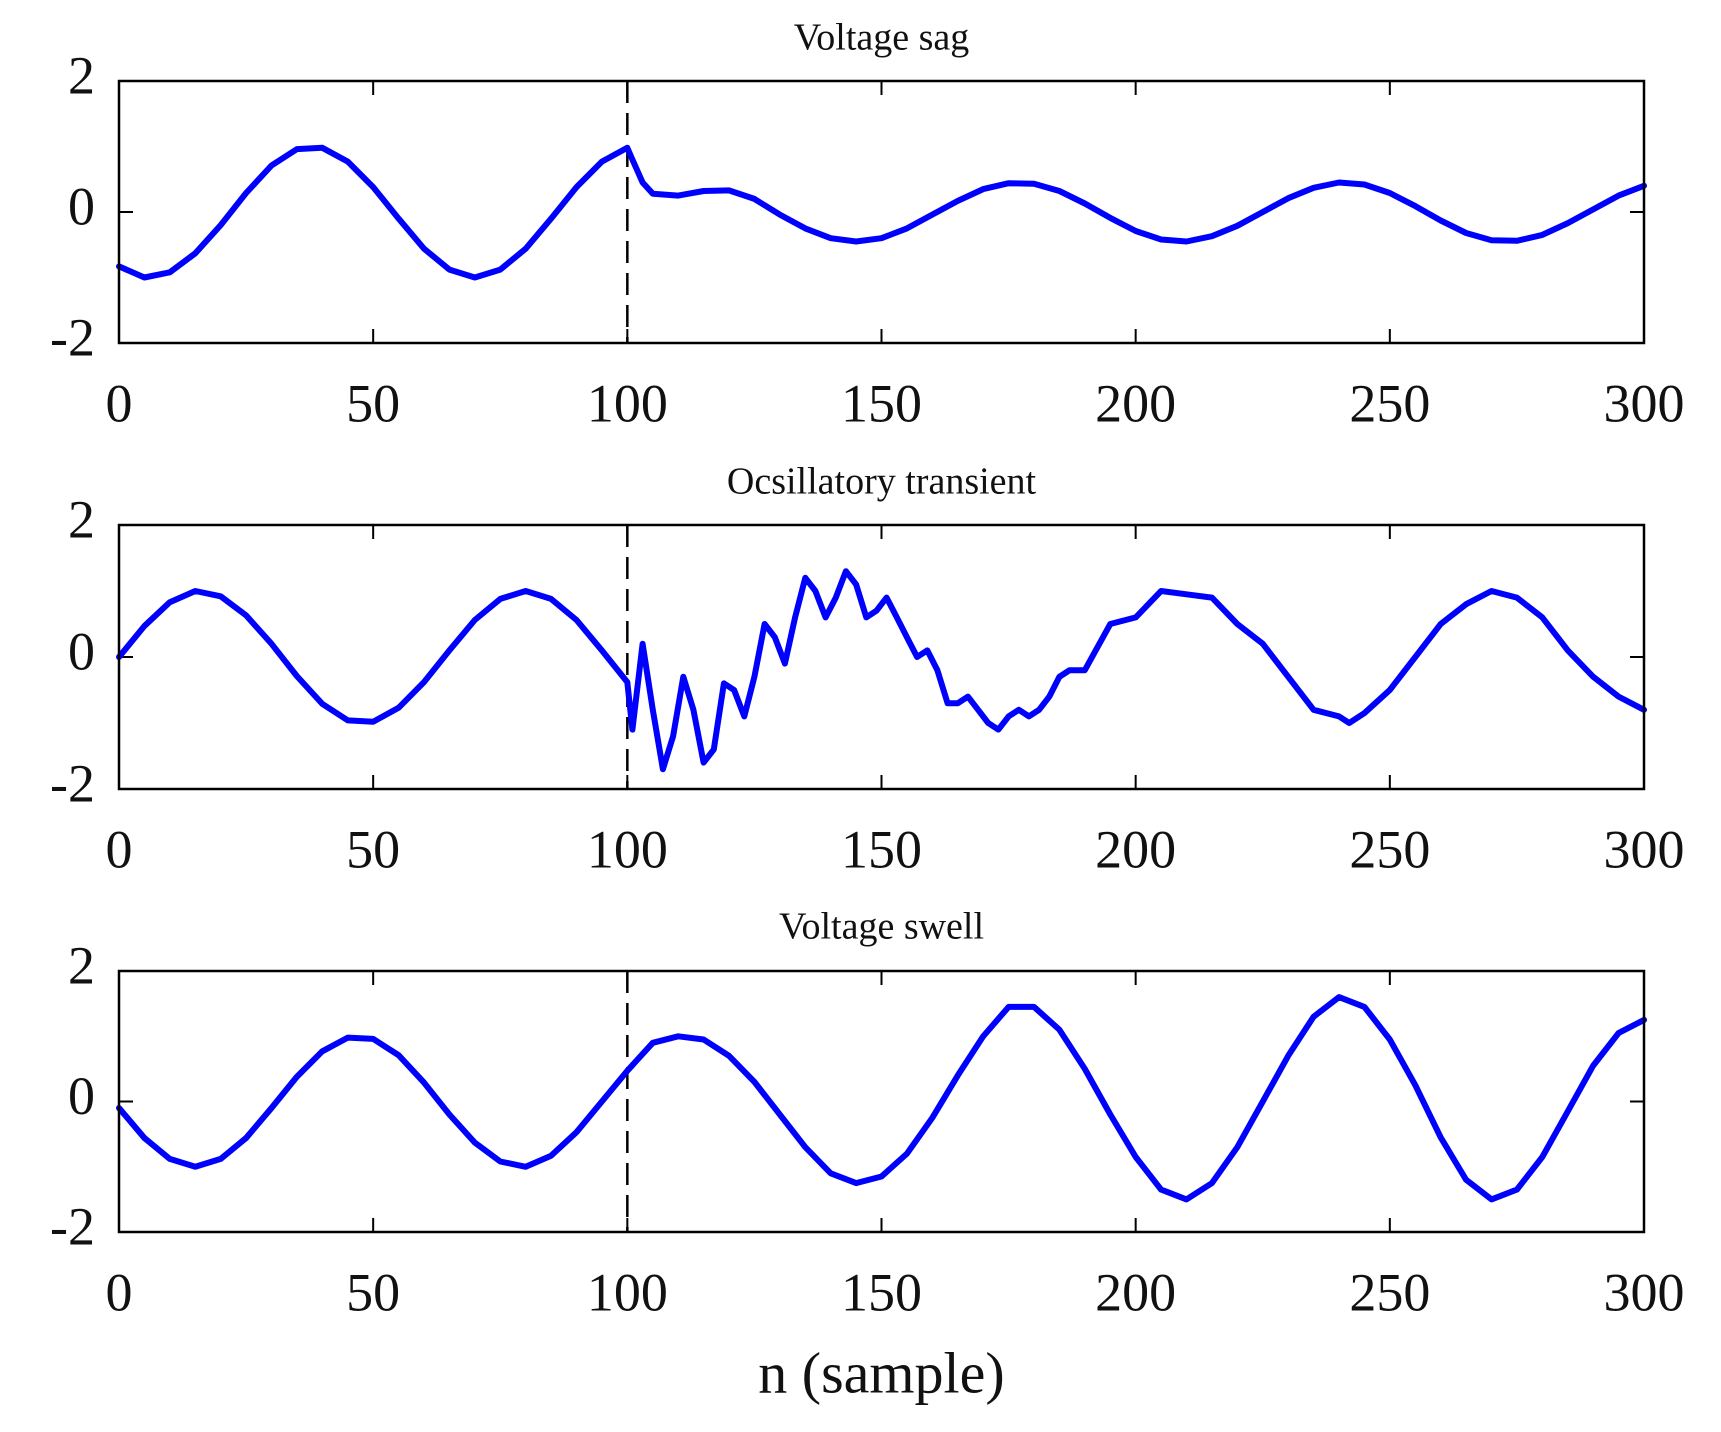 Image resolution: width=1721 pixels, height=1432 pixels. I want to click on panel-title: Ocsillatory transient, so click(882, 482).